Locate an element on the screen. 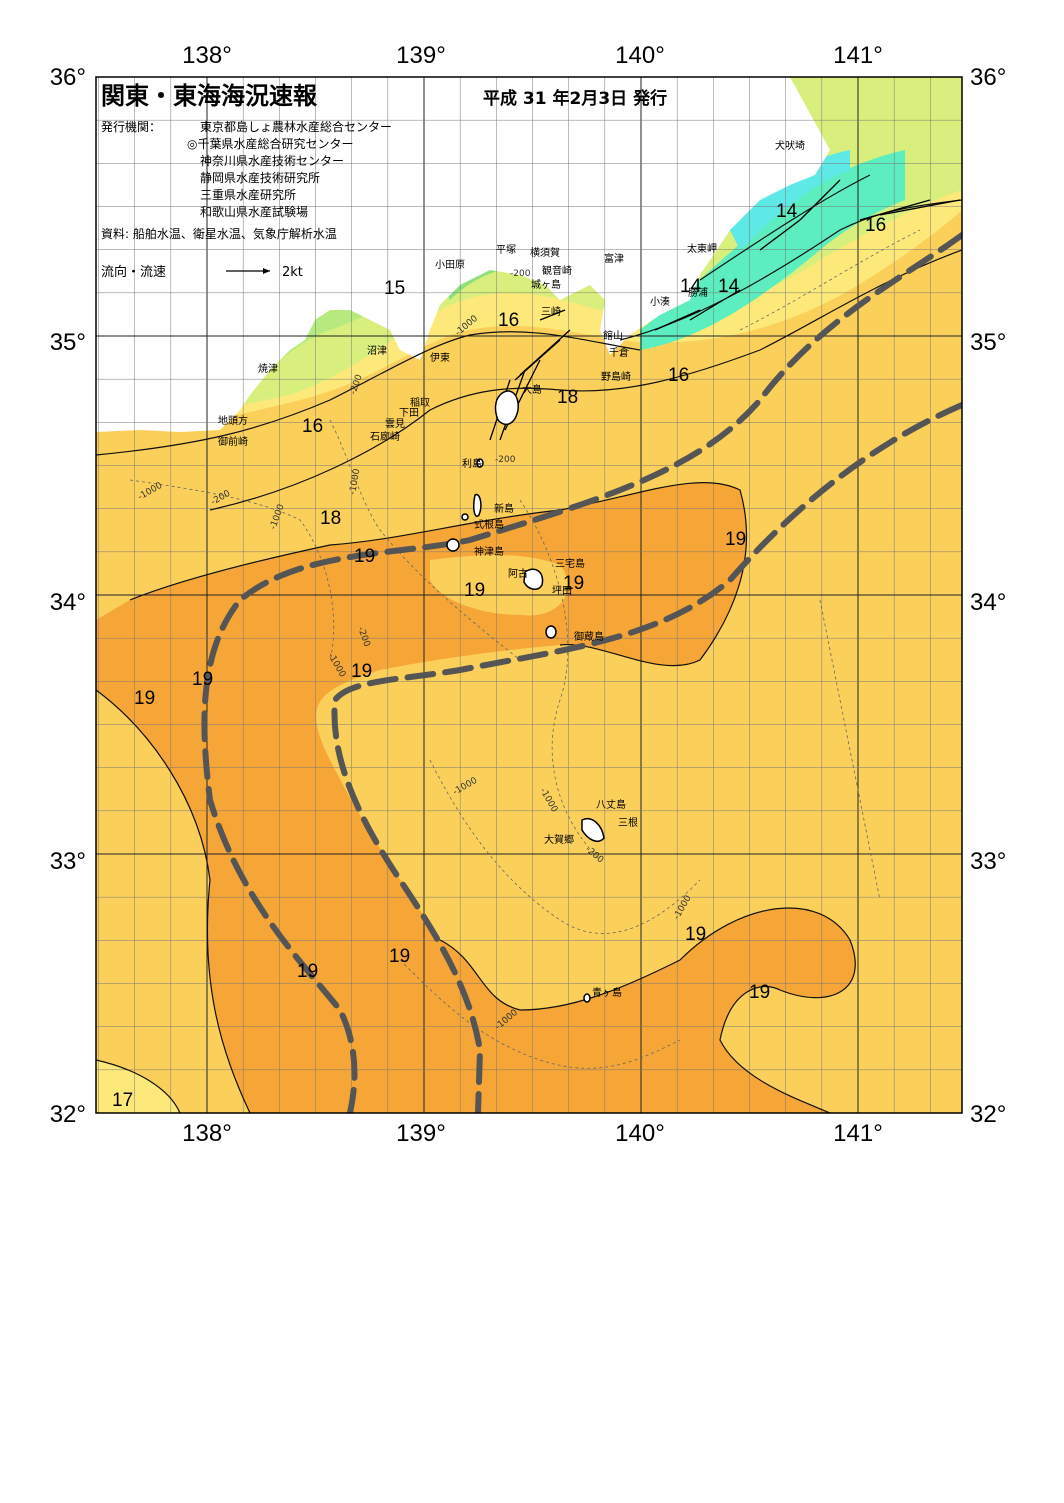  island-shikinejima is located at coordinates (465, 517).